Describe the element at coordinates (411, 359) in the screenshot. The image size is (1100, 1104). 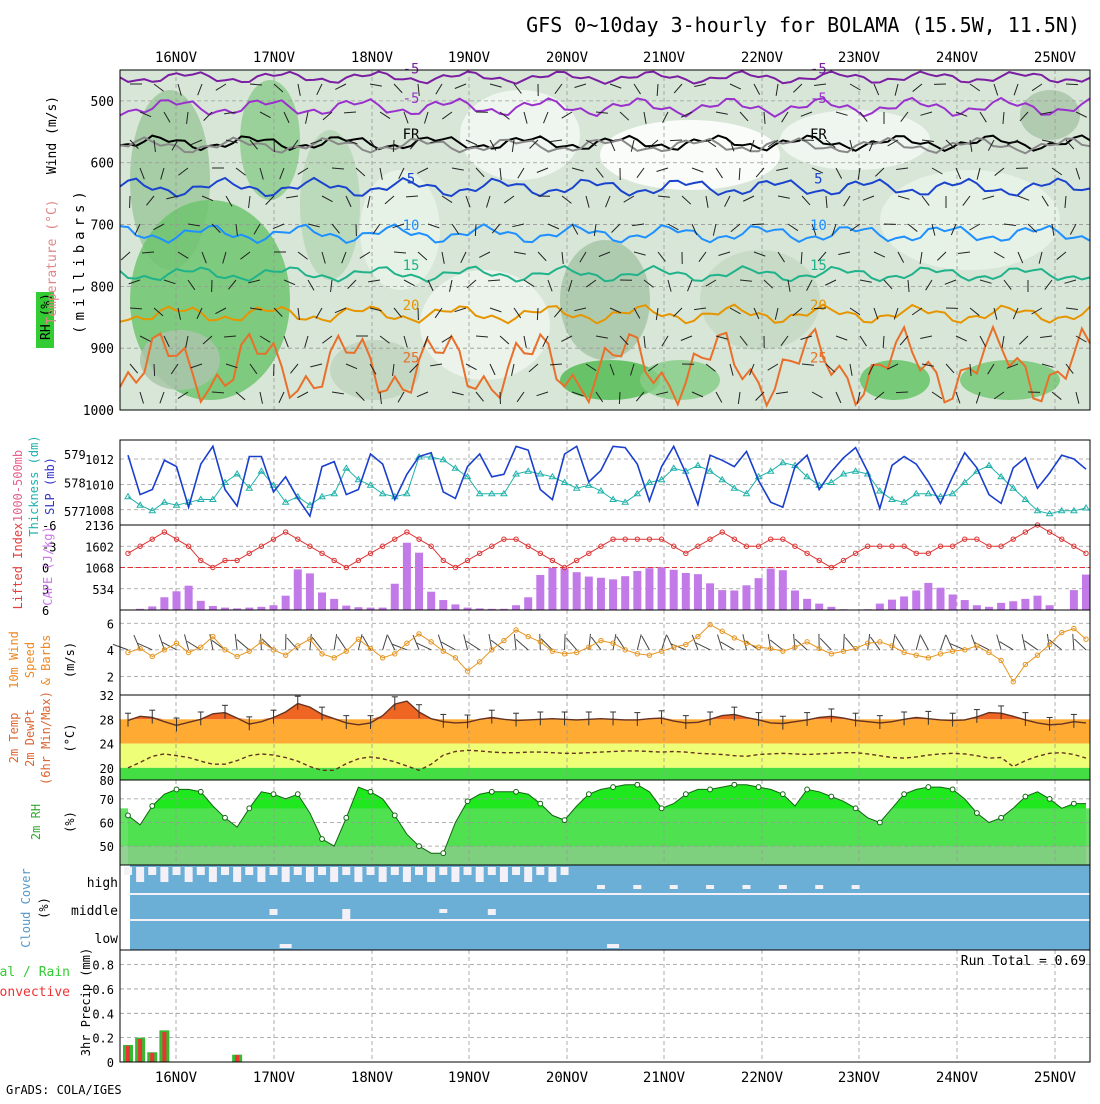
I see `isotherm-label: 25` at that location.